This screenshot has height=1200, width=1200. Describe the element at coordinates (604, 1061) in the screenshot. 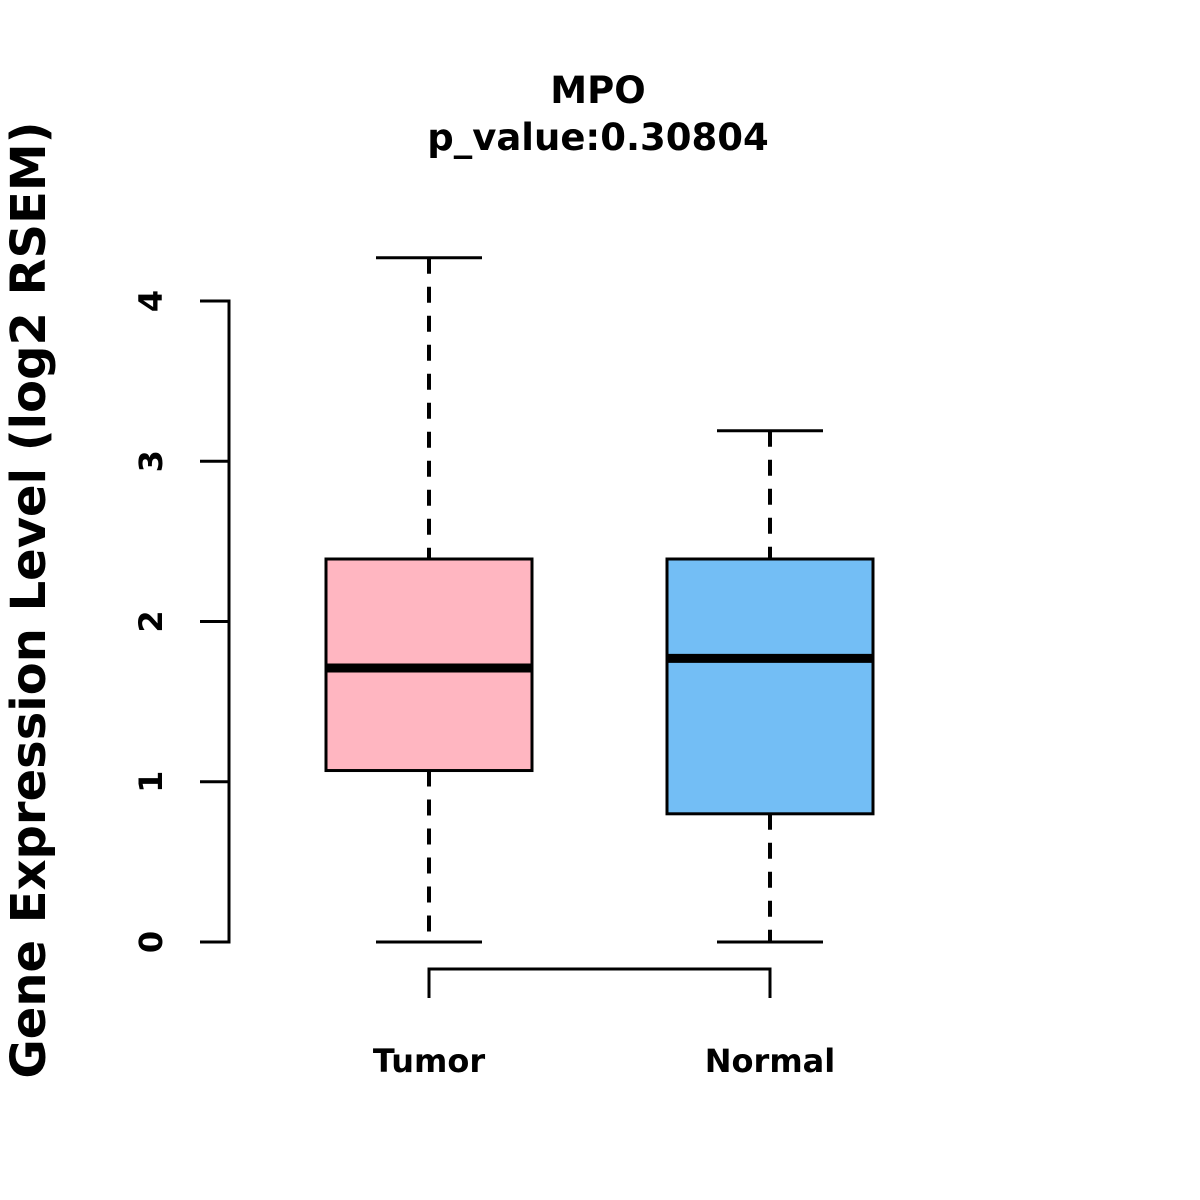

I see `x-category-labels: Tumor Normal` at that location.